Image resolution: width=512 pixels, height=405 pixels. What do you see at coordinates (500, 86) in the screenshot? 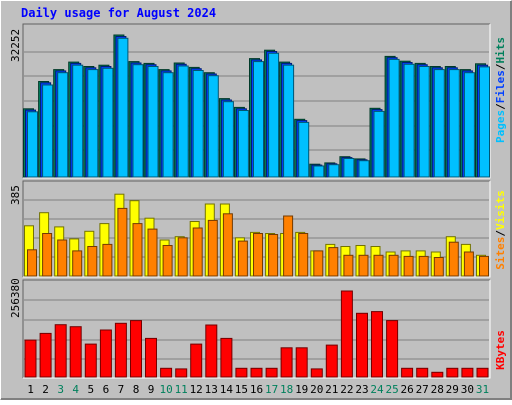
I see `legend-item-files: Files` at bounding box center [500, 86].